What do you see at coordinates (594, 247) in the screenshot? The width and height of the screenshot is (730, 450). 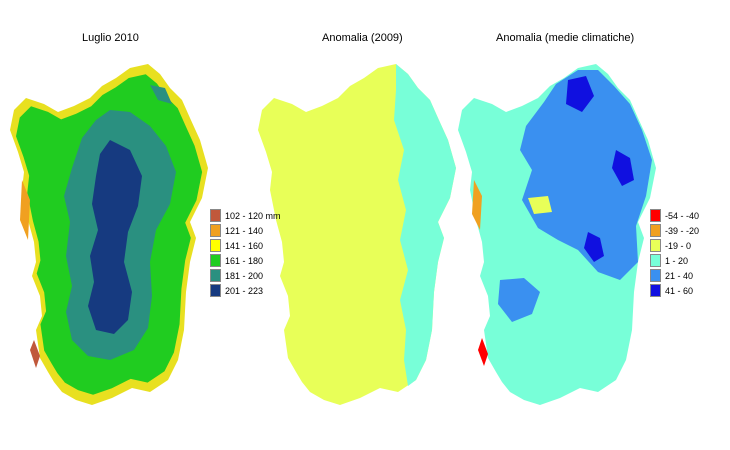 I see `zone-41-60-center` at bounding box center [594, 247].